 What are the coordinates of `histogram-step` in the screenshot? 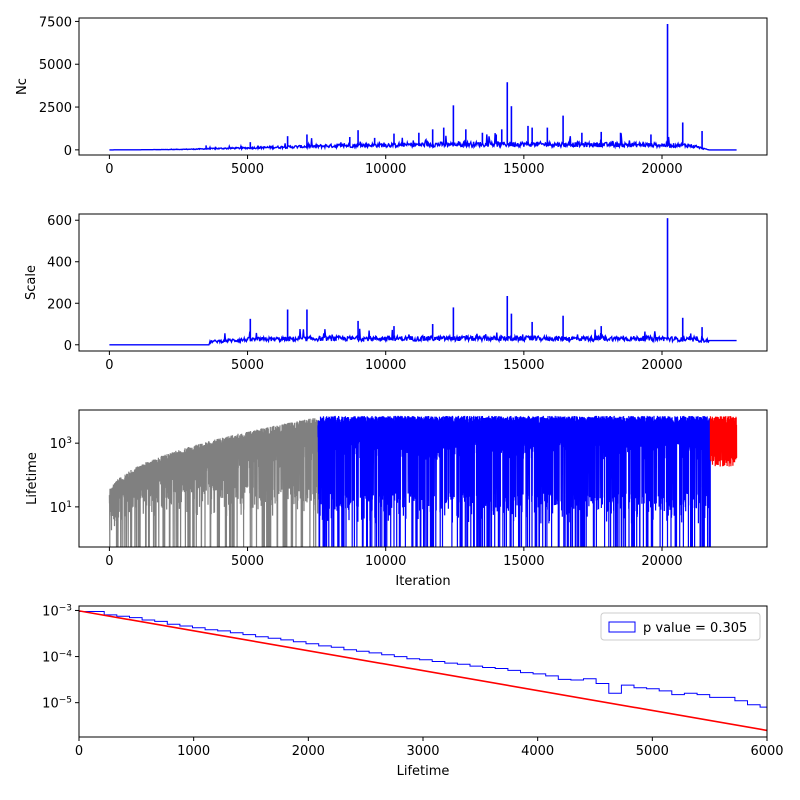 It's located at (423, 674).